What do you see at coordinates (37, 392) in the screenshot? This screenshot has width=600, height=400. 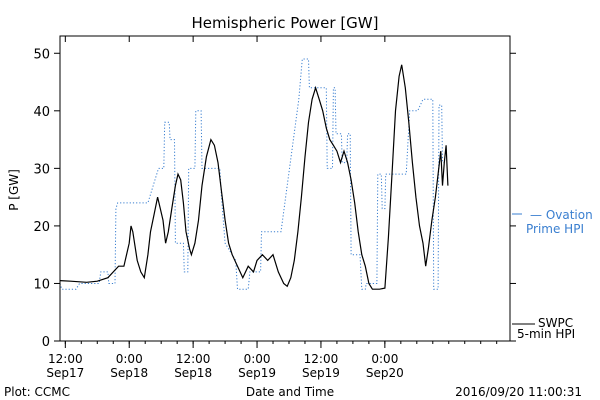 I see `plot-credit: Plot: CCMC` at bounding box center [37, 392].